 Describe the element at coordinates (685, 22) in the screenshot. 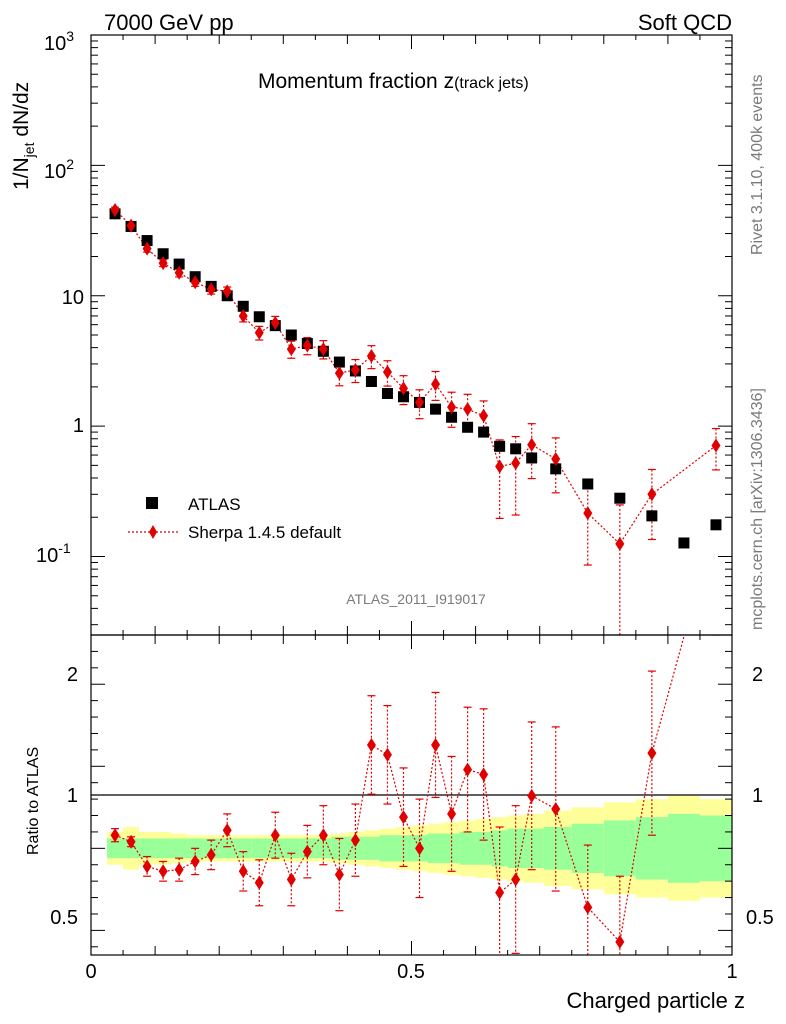

I see `process-label: Soft QCD` at that location.